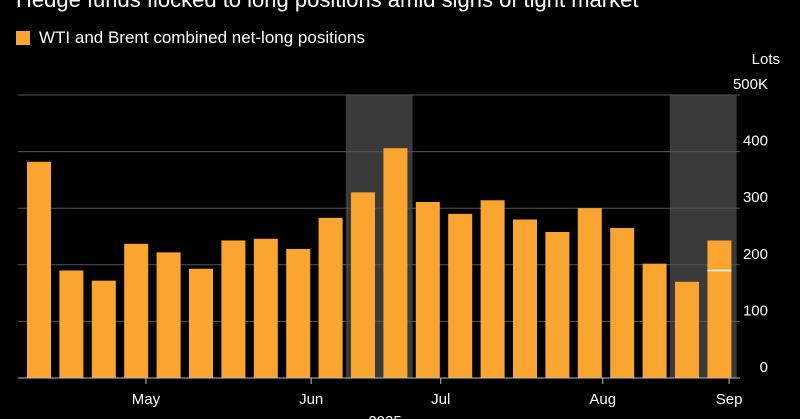  What do you see at coordinates (766, 59) in the screenshot?
I see `y-axis-unit: Lots` at bounding box center [766, 59].